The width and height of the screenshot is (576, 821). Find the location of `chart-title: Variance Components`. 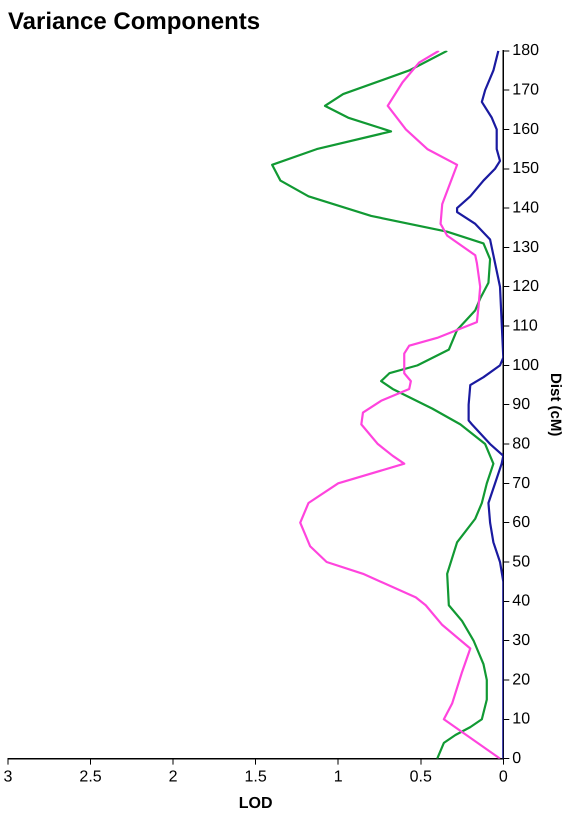

chart-title: Variance Components is located at coordinates (134, 22).